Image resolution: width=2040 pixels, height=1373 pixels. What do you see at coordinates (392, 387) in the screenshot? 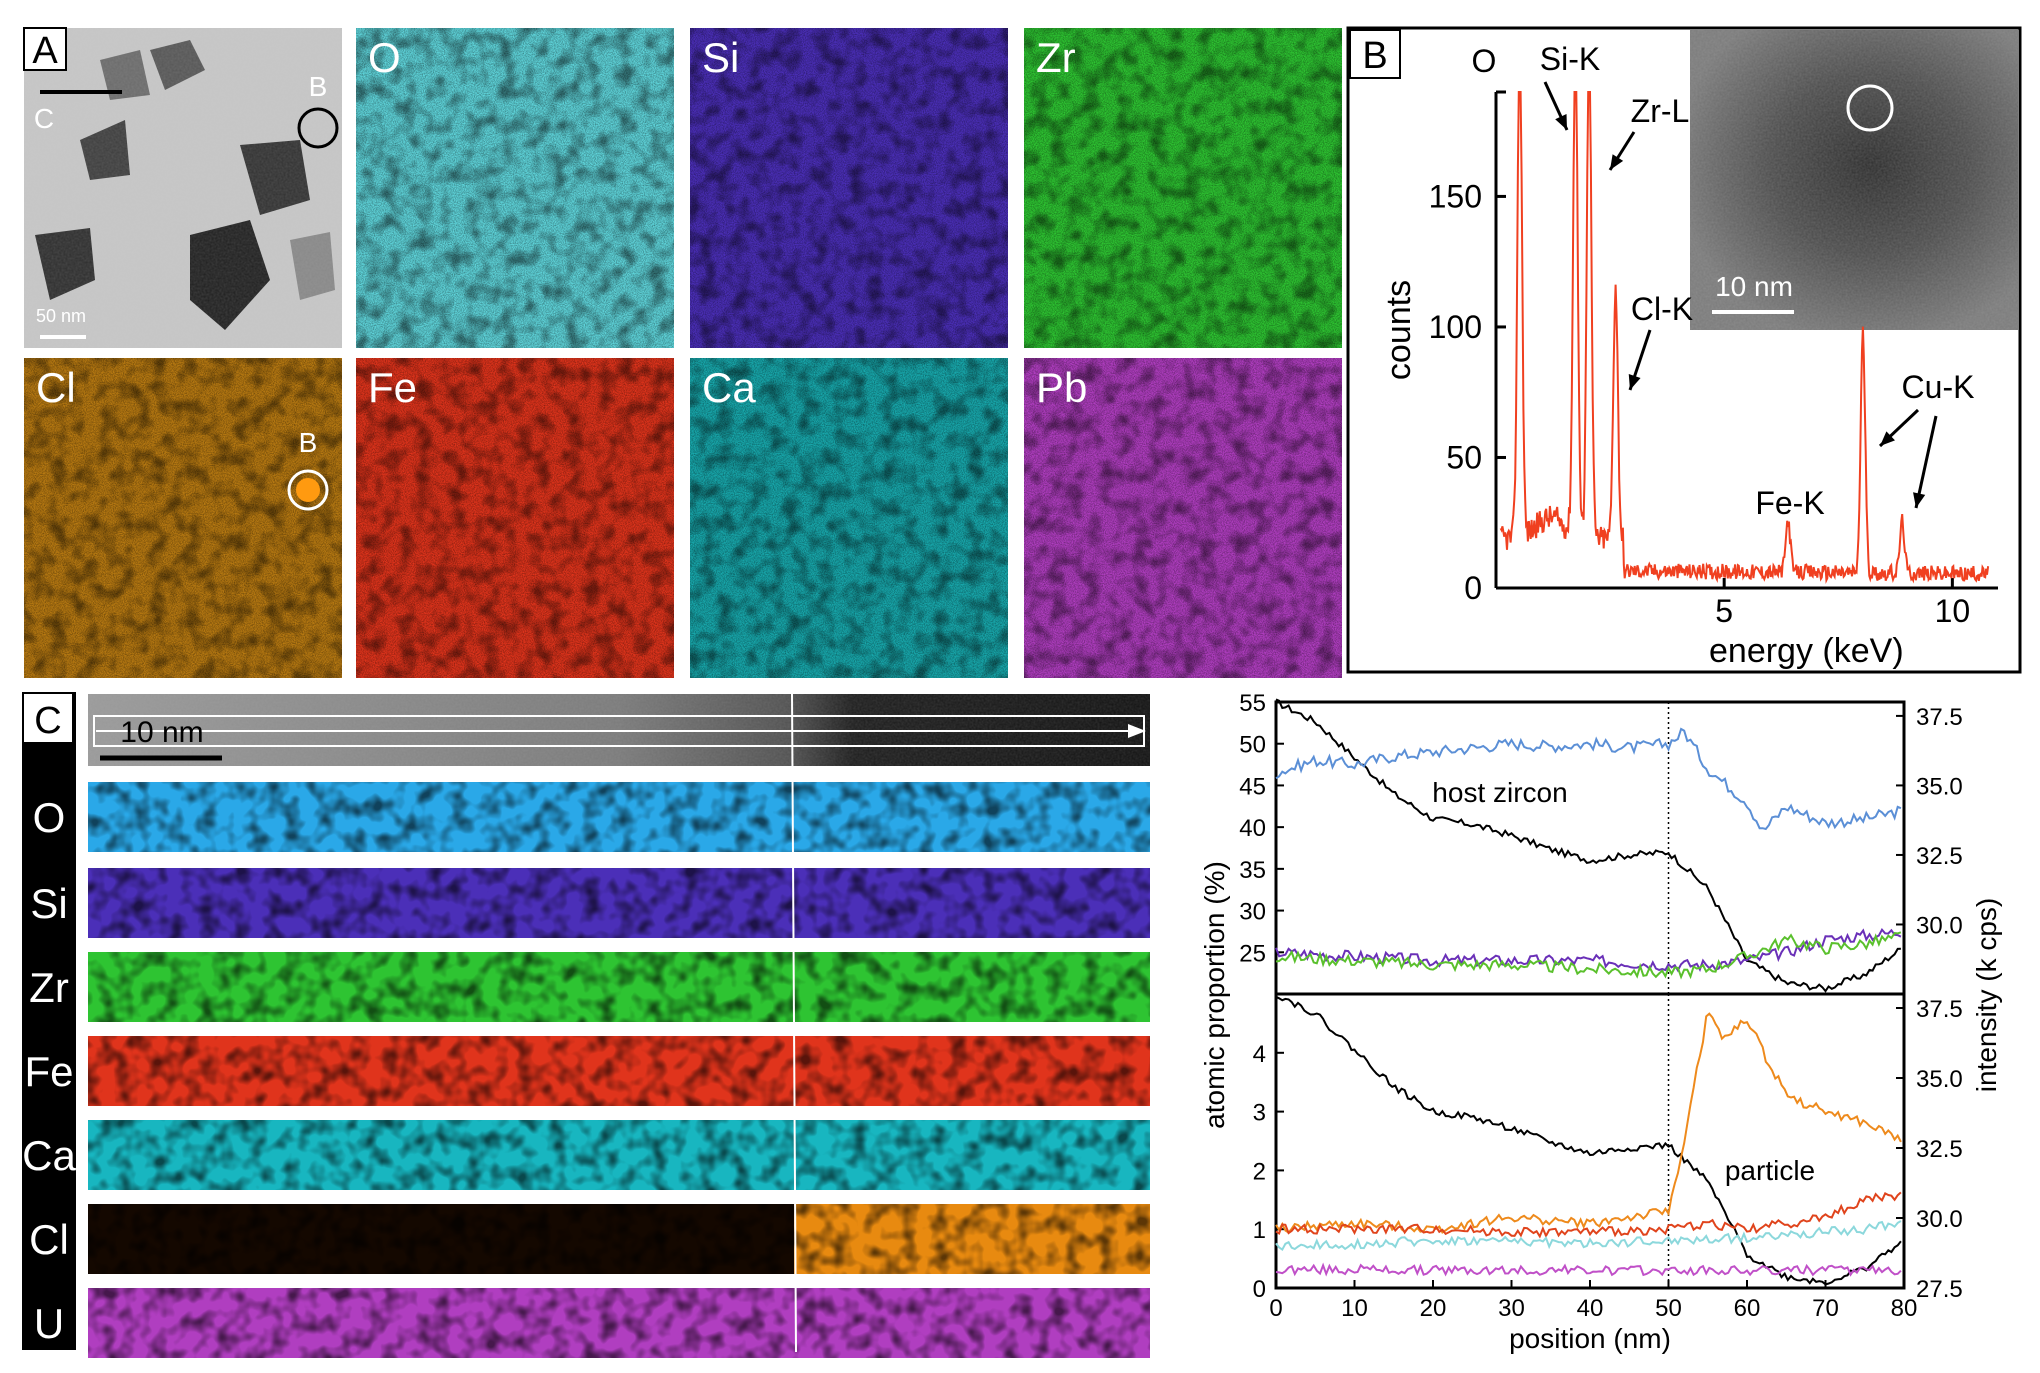
I see `map-label-fe: Fe` at bounding box center [392, 387].